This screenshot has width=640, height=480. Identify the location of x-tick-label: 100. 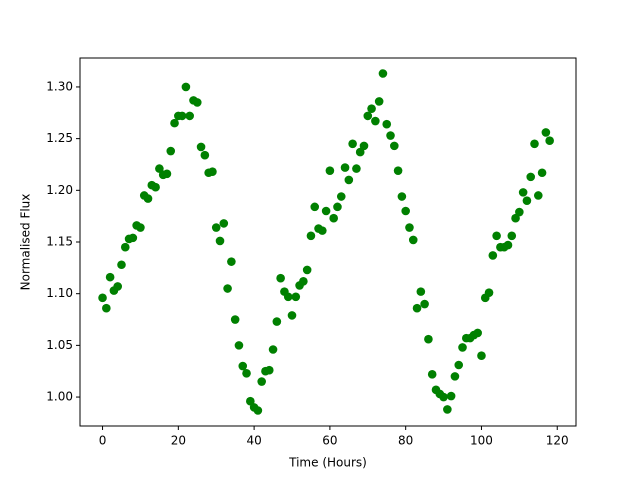
(481, 441).